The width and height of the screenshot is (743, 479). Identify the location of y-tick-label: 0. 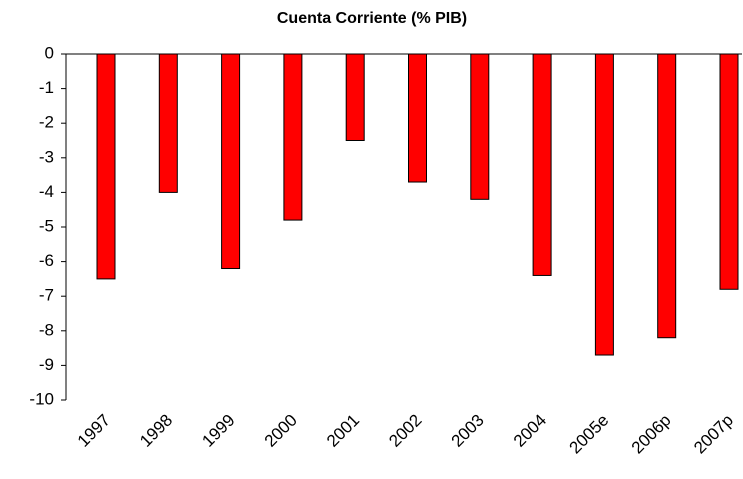
(49, 52).